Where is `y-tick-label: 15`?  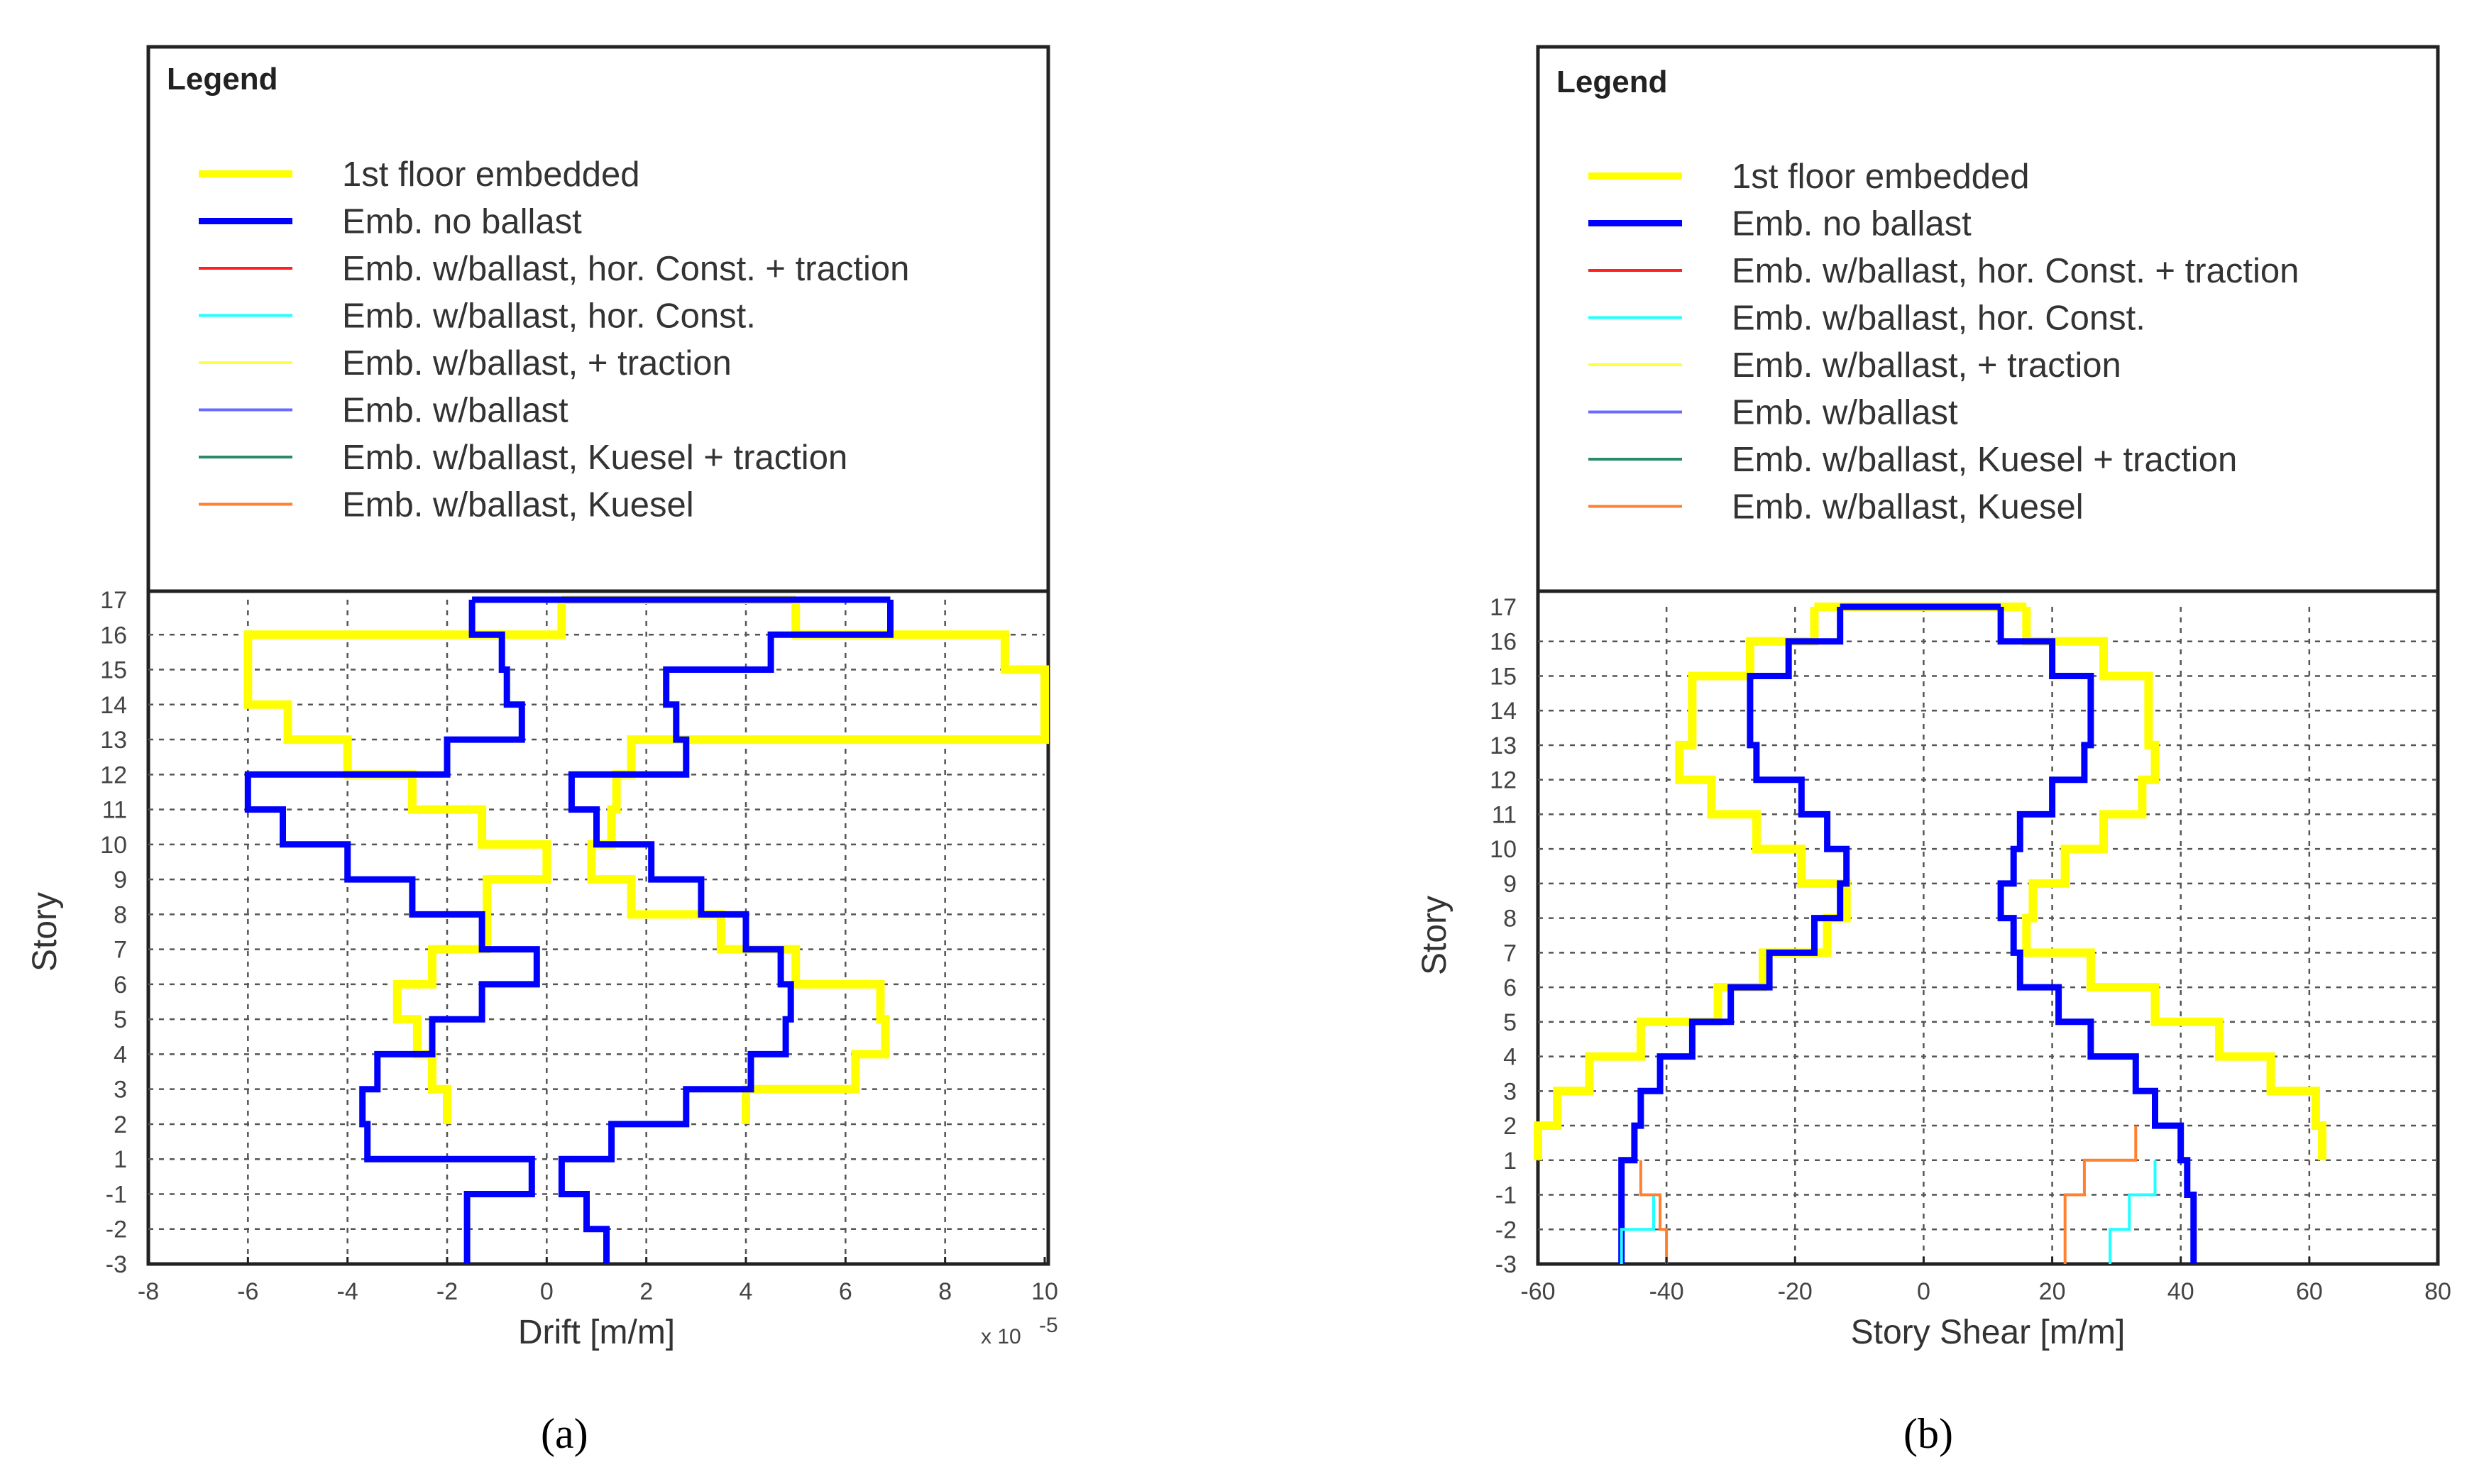
y-tick-label: 15 is located at coordinates (1503, 676).